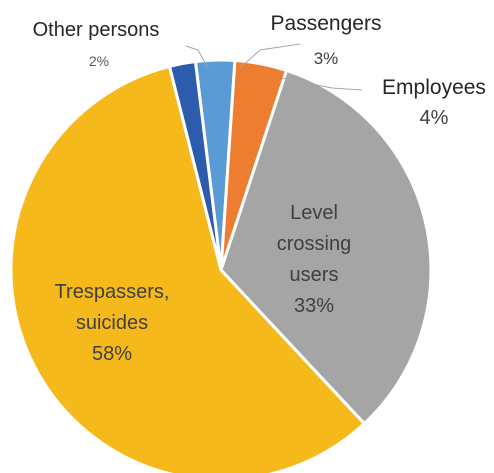  What do you see at coordinates (112, 292) in the screenshot?
I see `label-line-trespassers-suicides-1: Trespassers,` at bounding box center [112, 292].